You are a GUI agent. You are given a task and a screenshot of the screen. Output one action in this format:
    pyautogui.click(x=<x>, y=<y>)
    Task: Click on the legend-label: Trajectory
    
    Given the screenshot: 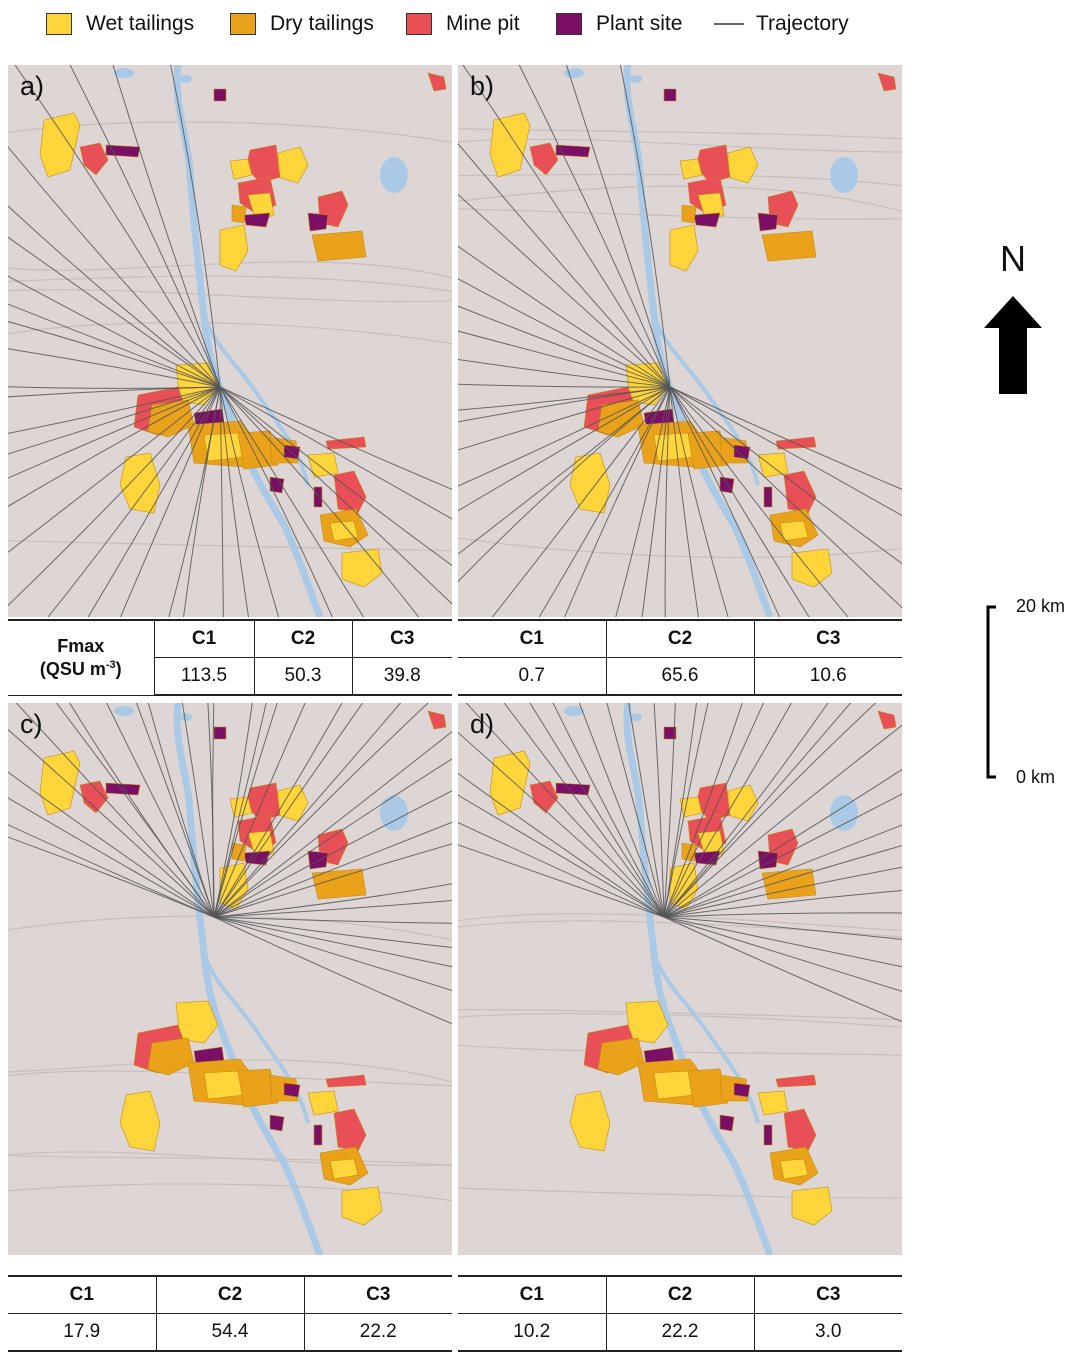 What is the action you would take?
    pyautogui.click(x=802, y=23)
    